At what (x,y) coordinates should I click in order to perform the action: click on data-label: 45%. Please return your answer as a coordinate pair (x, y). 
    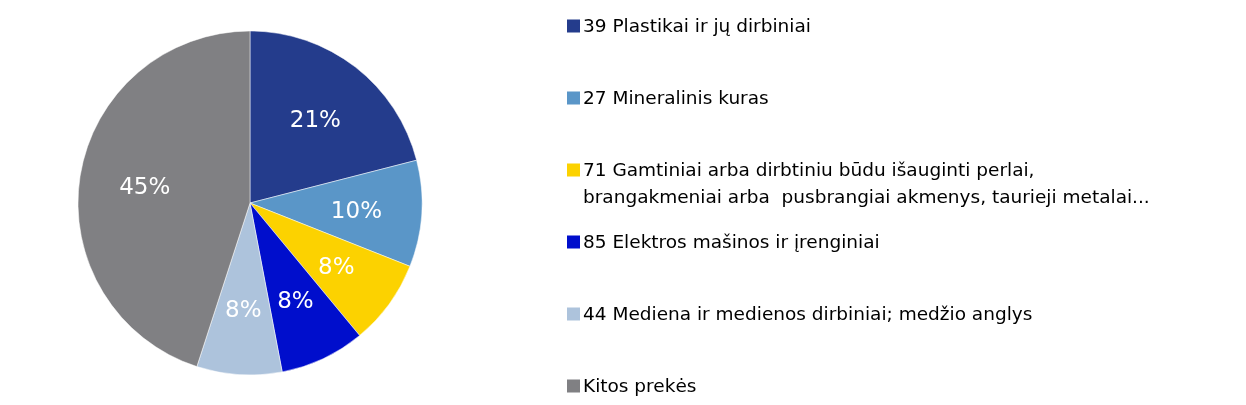
    Looking at the image, I should click on (145, 186).